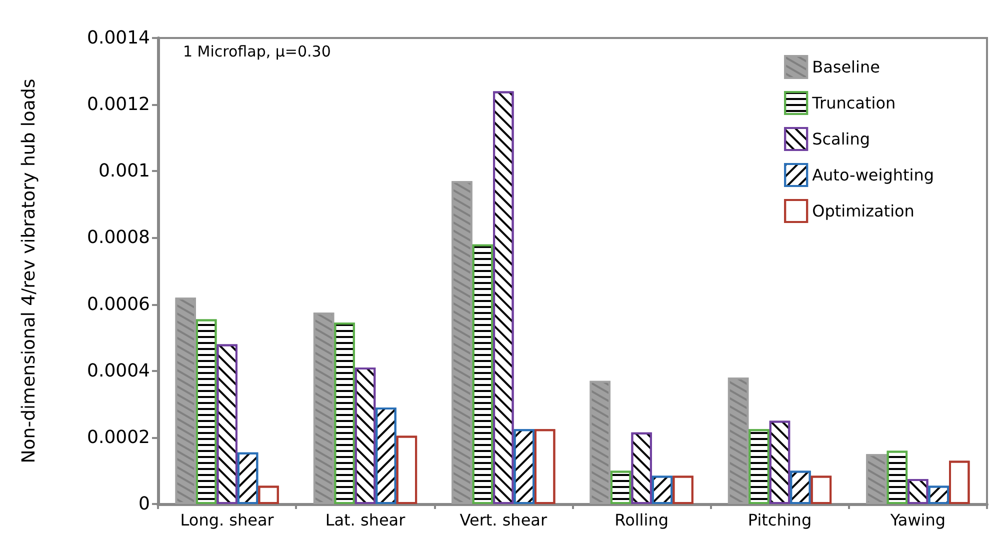  What do you see at coordinates (780, 520) in the screenshot?
I see `x-tick-label: Pitching` at bounding box center [780, 520].